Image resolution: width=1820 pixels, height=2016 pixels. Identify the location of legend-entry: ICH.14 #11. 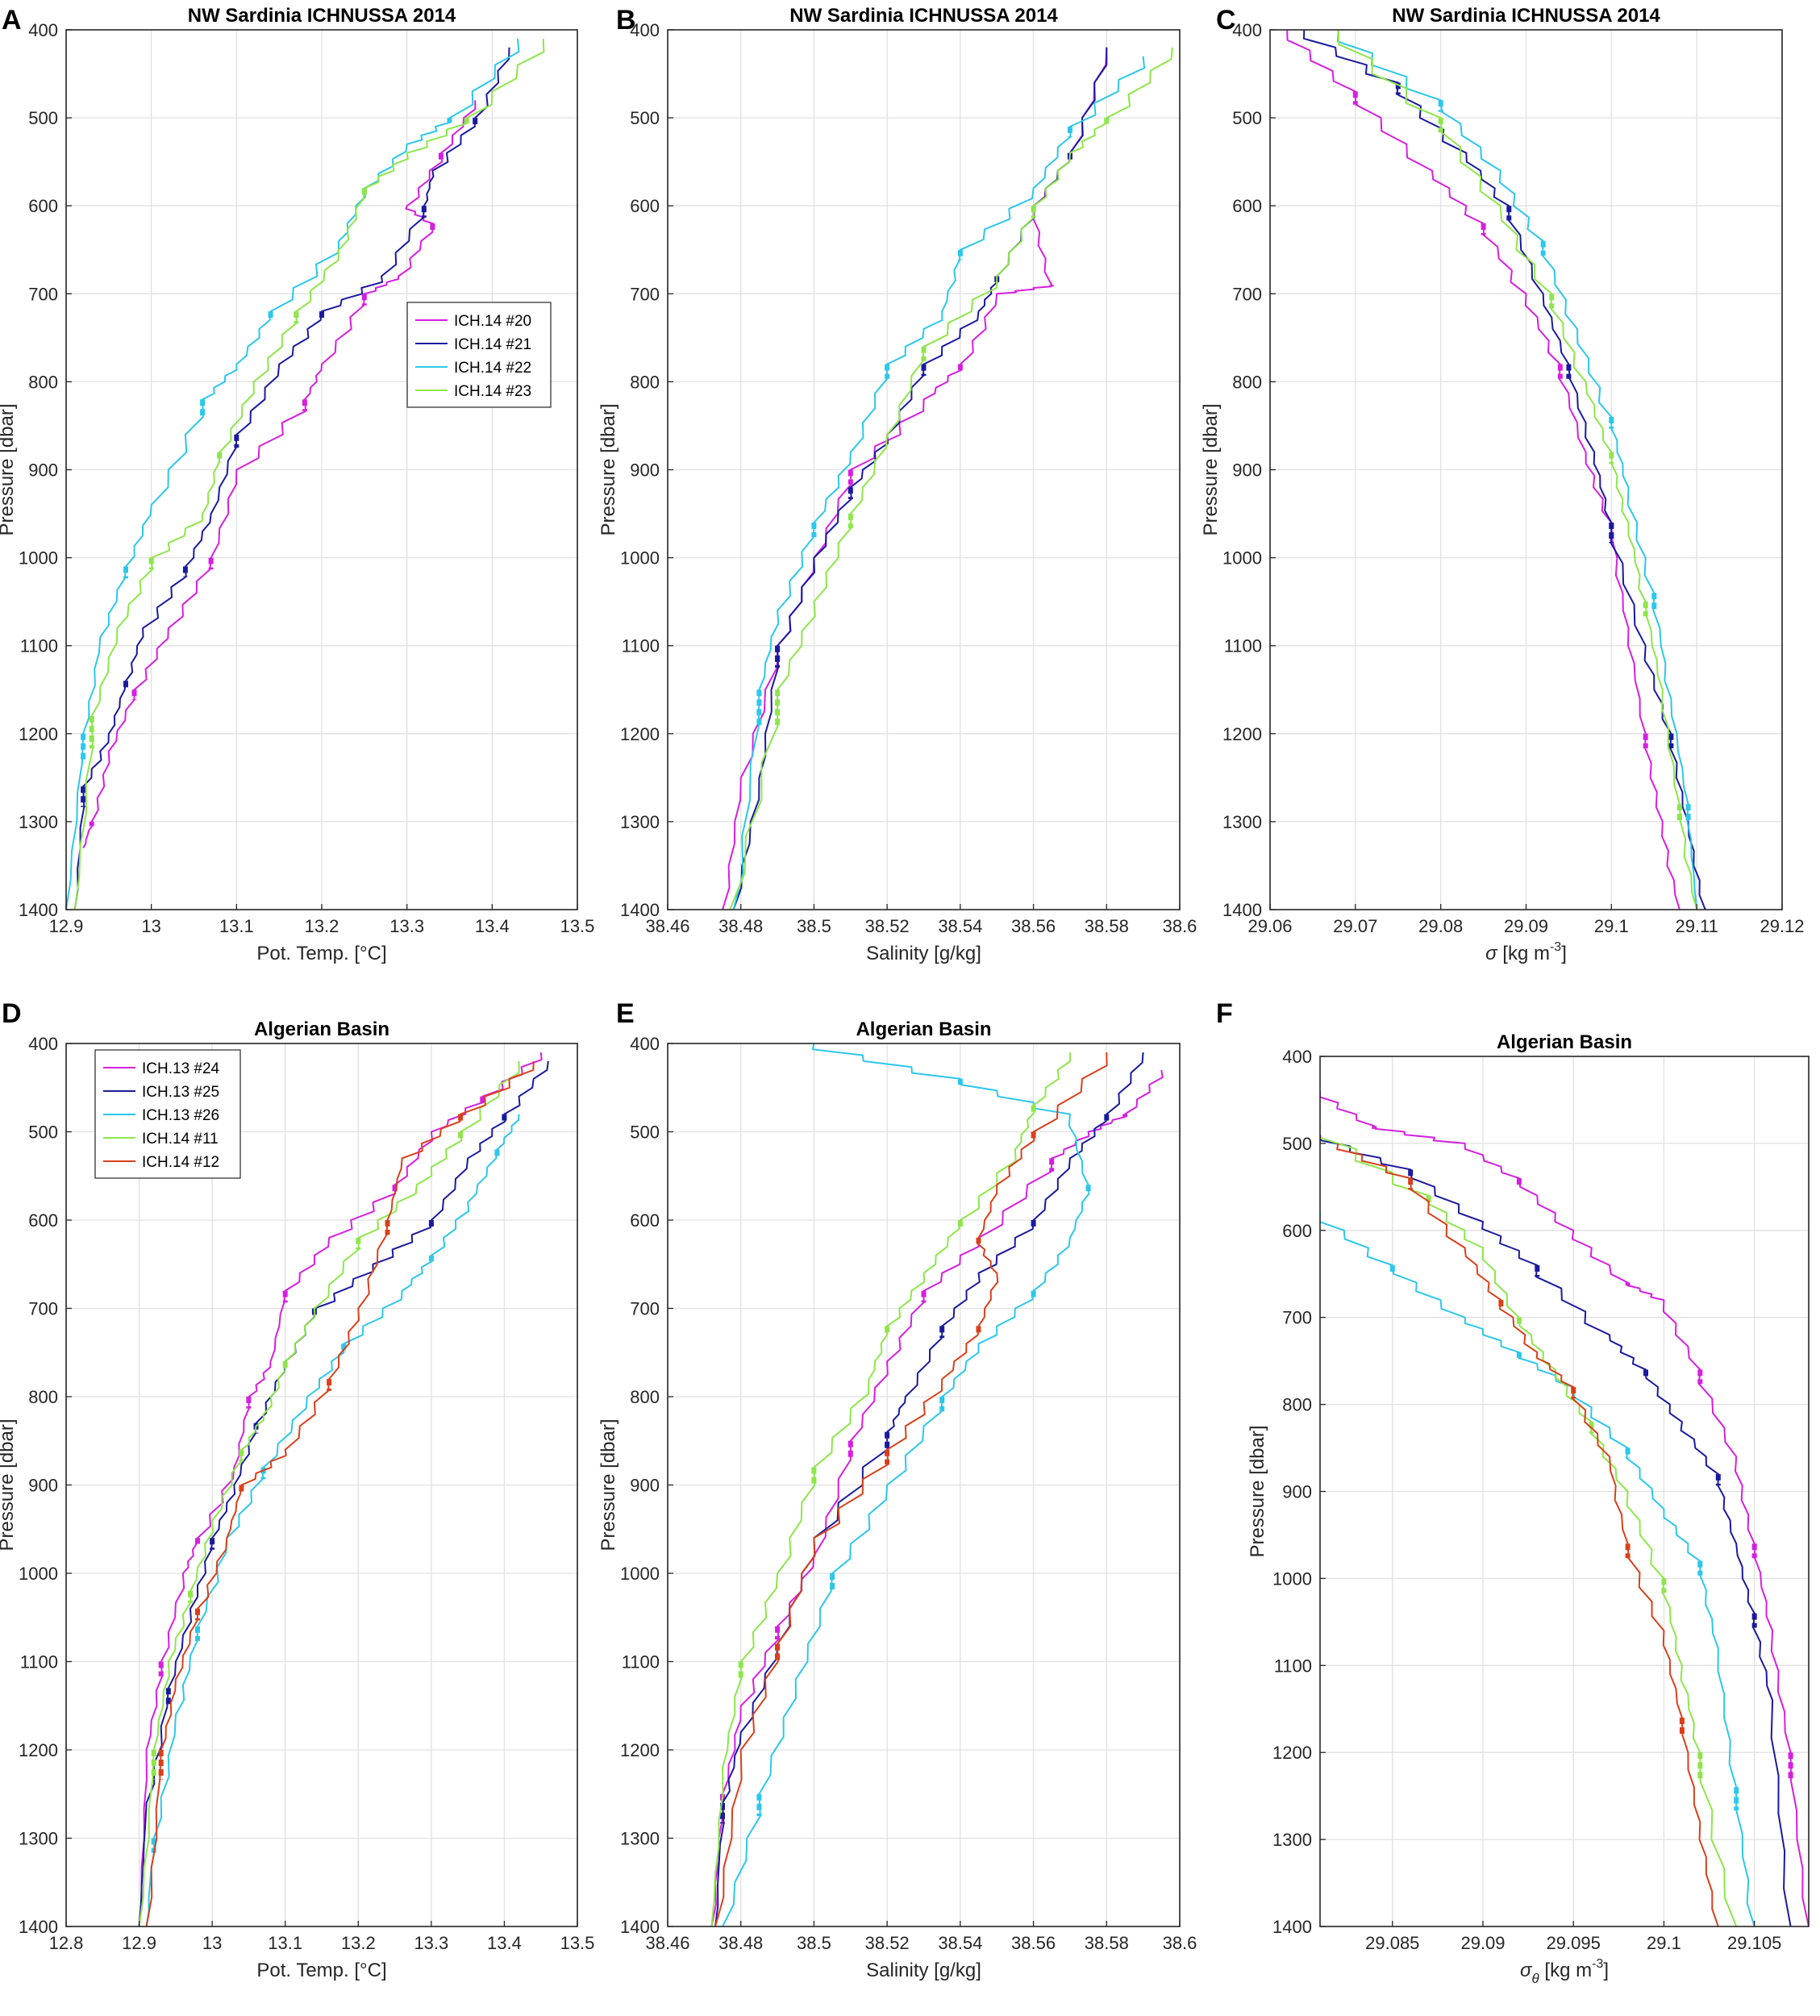
(180, 1139).